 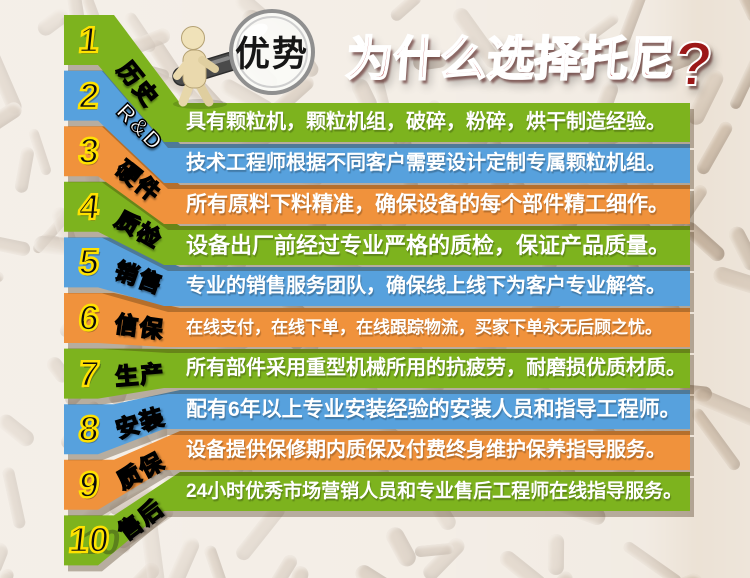 What do you see at coordinates (426, 450) in the screenshot?
I see `row-bar-text: 设备提供保修期内质保及付费终身维护保养指导服务。` at bounding box center [426, 450].